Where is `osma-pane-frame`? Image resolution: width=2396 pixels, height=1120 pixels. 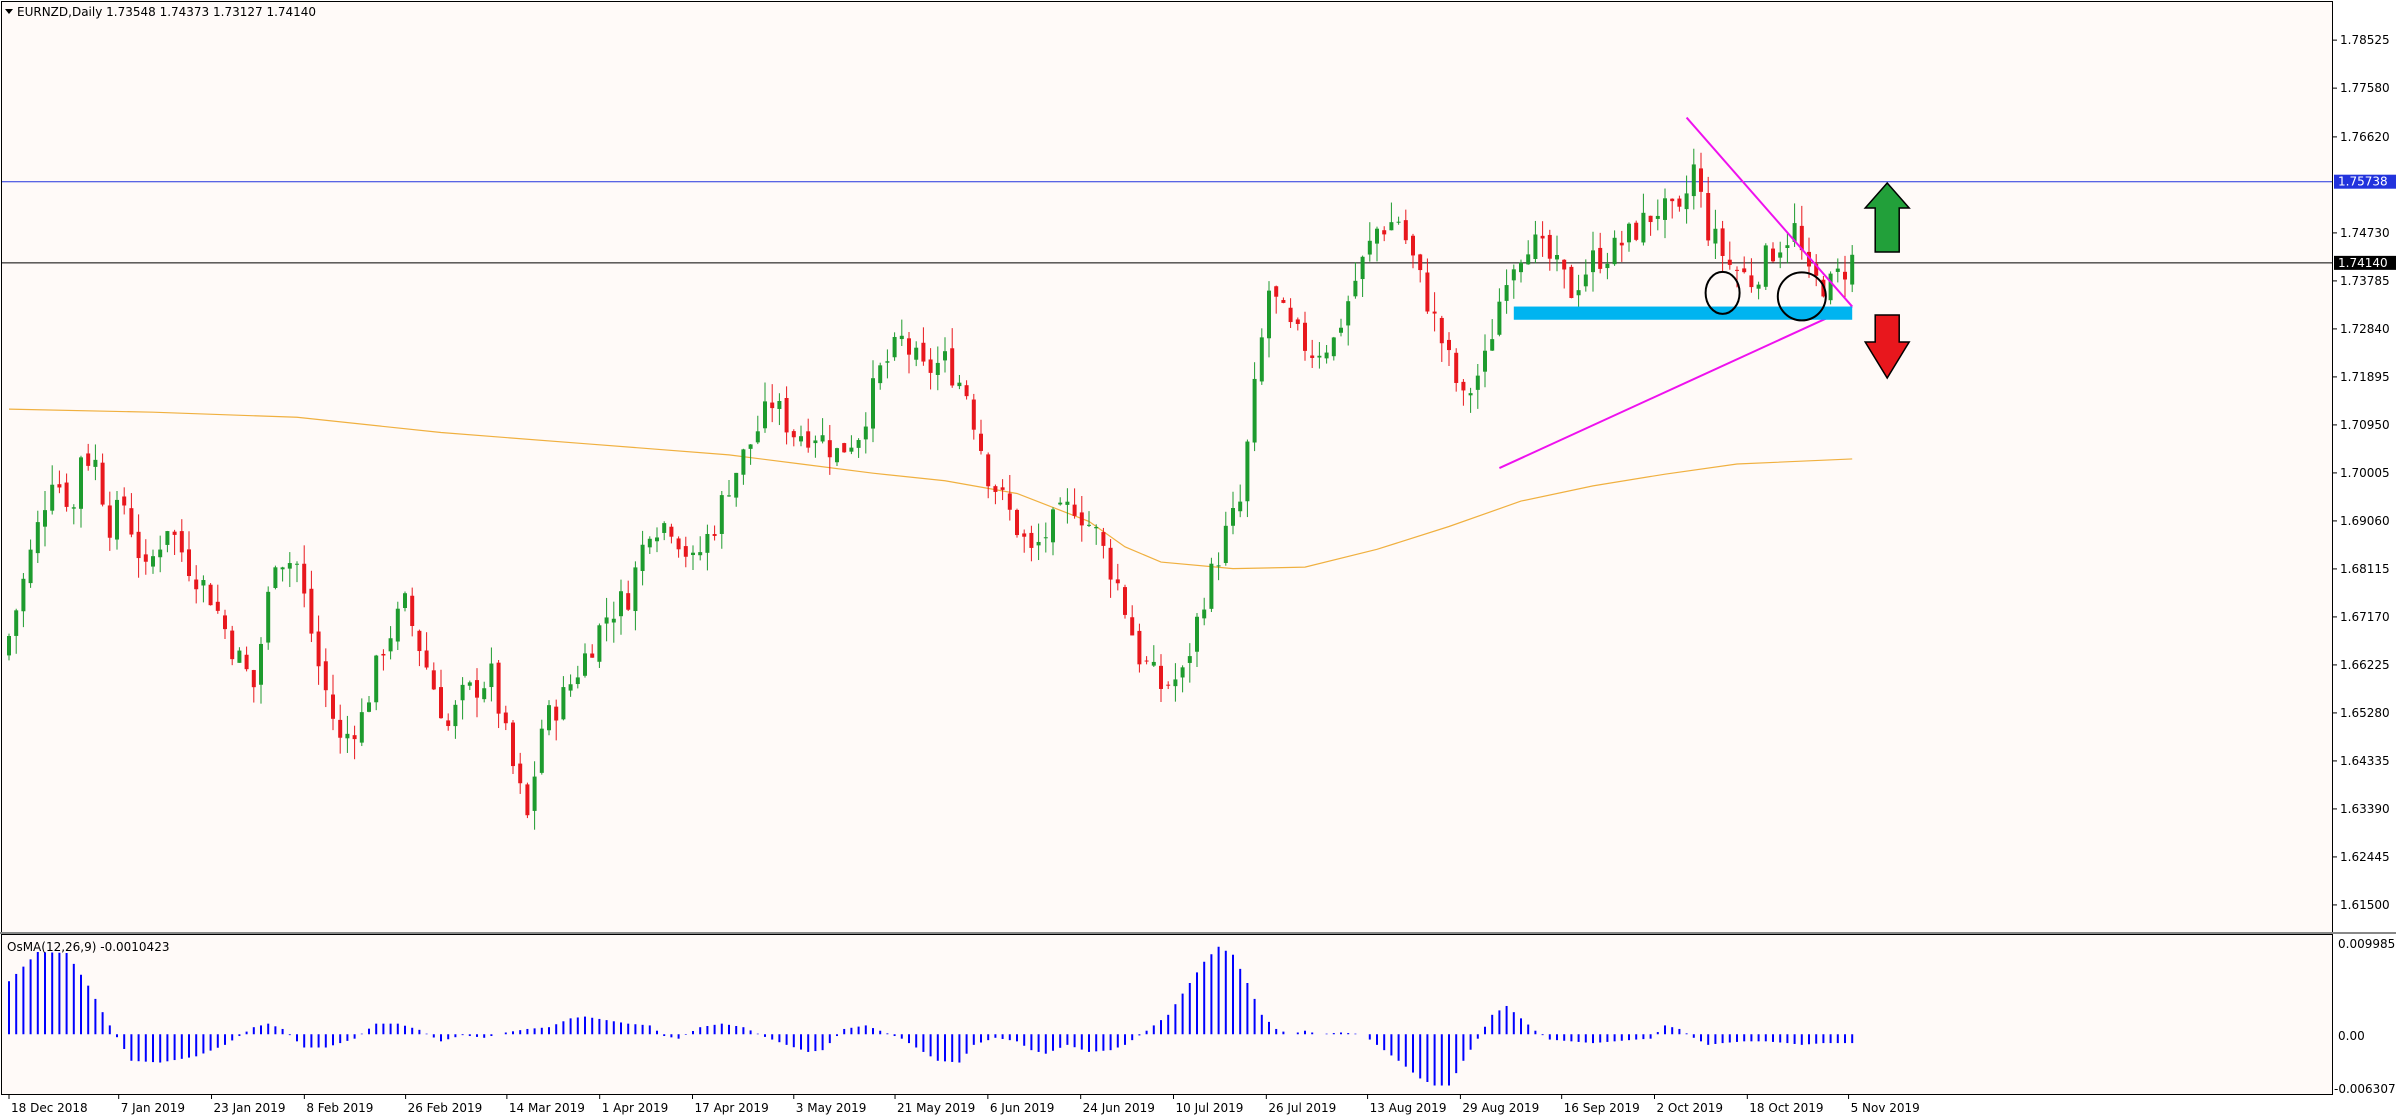
osma-pane-frame is located at coordinates (1167, 1014).